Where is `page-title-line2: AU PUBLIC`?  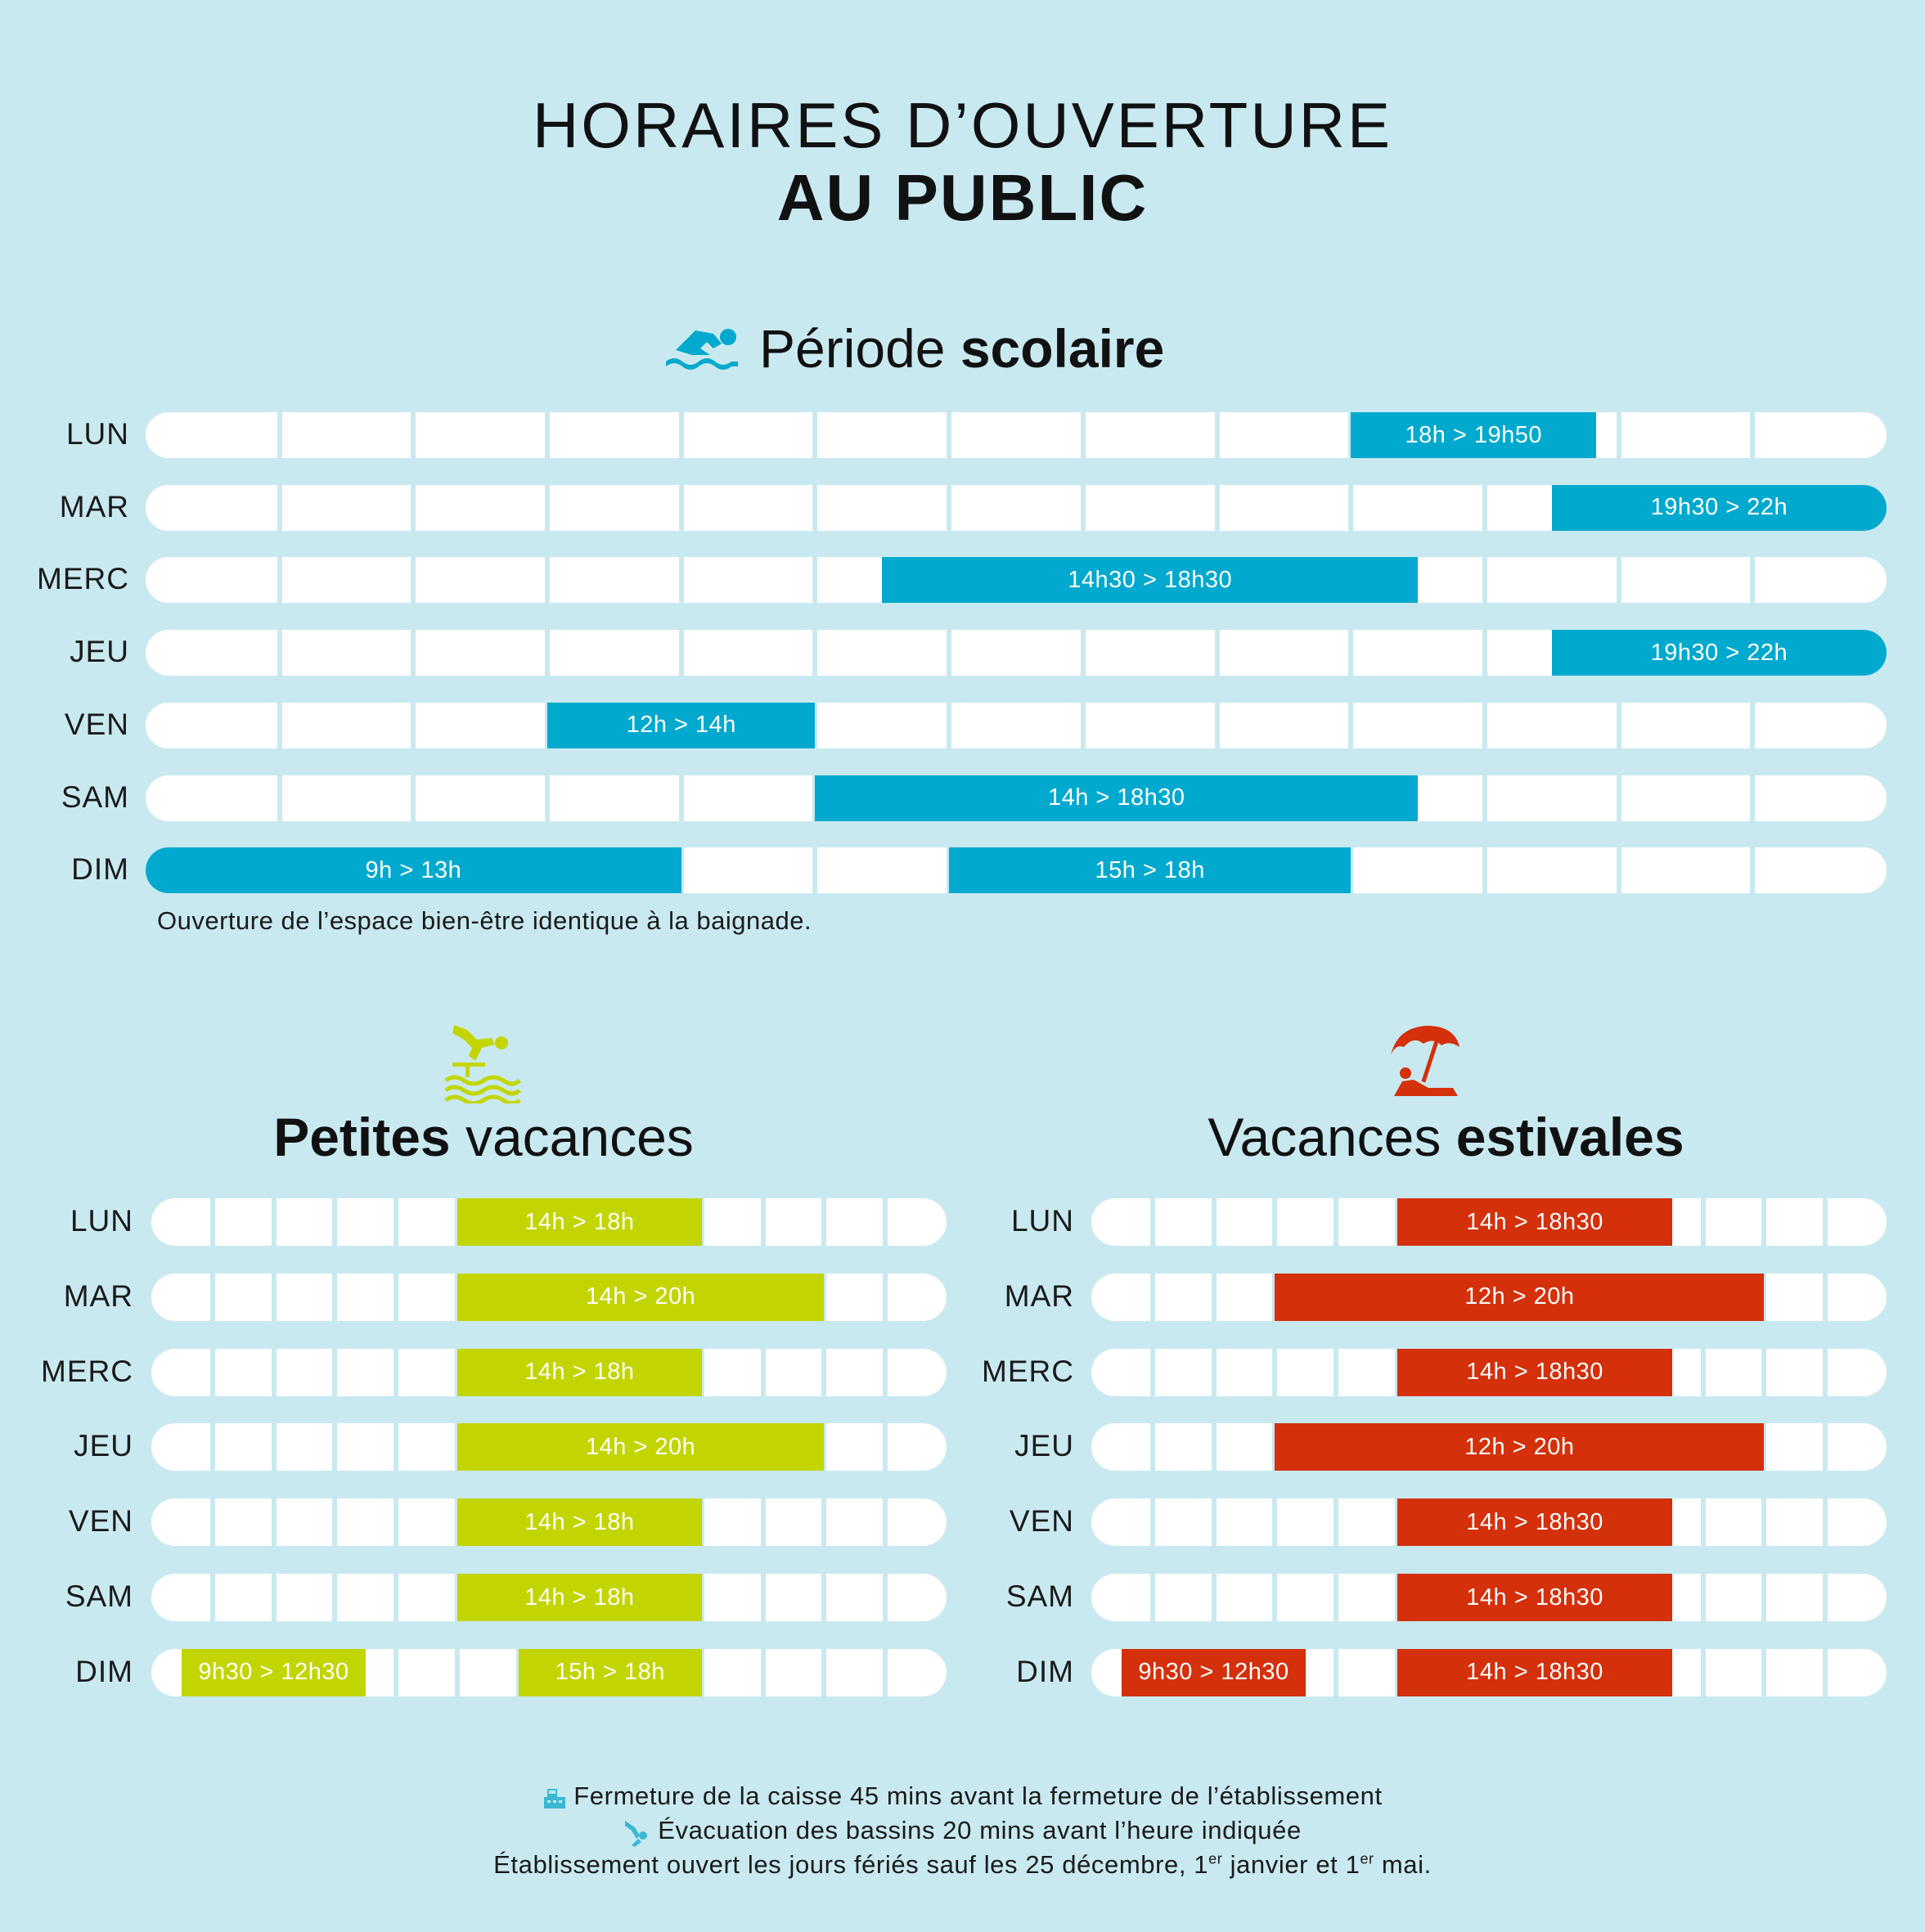
page-title-line2: AU PUBLIC is located at coordinates (962, 198).